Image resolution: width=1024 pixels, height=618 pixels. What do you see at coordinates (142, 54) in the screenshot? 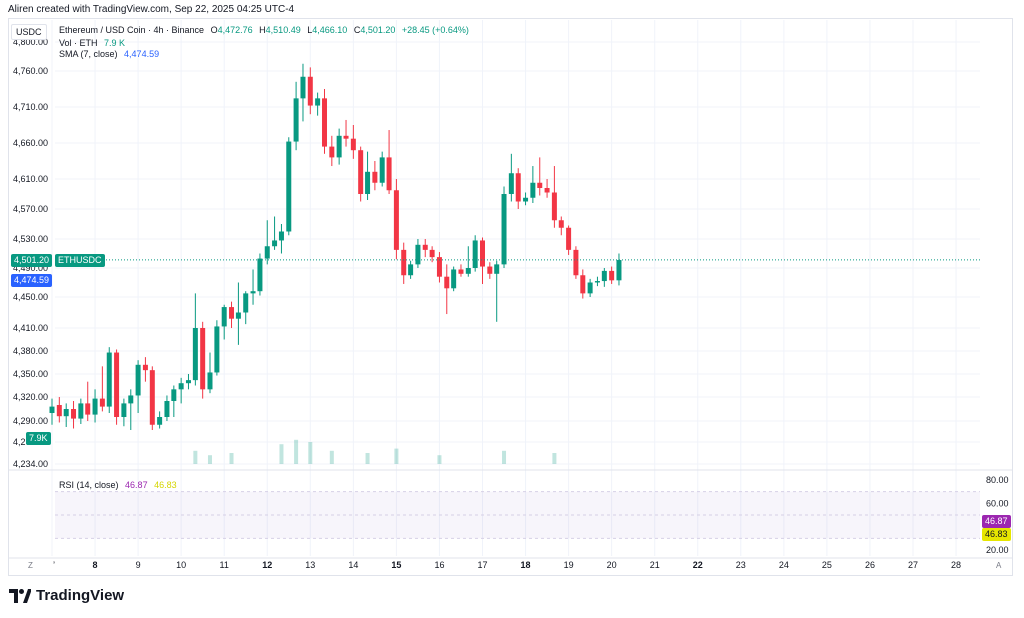
I see `sma-value: 4,474.59` at bounding box center [142, 54].